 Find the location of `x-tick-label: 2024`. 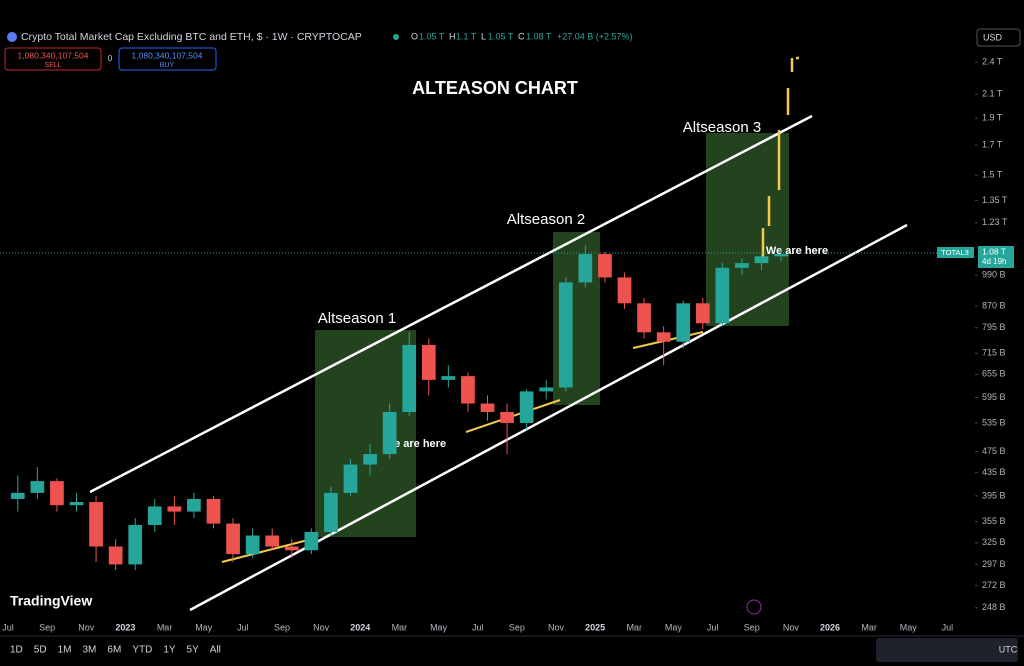

x-tick-label: 2024 is located at coordinates (360, 627).